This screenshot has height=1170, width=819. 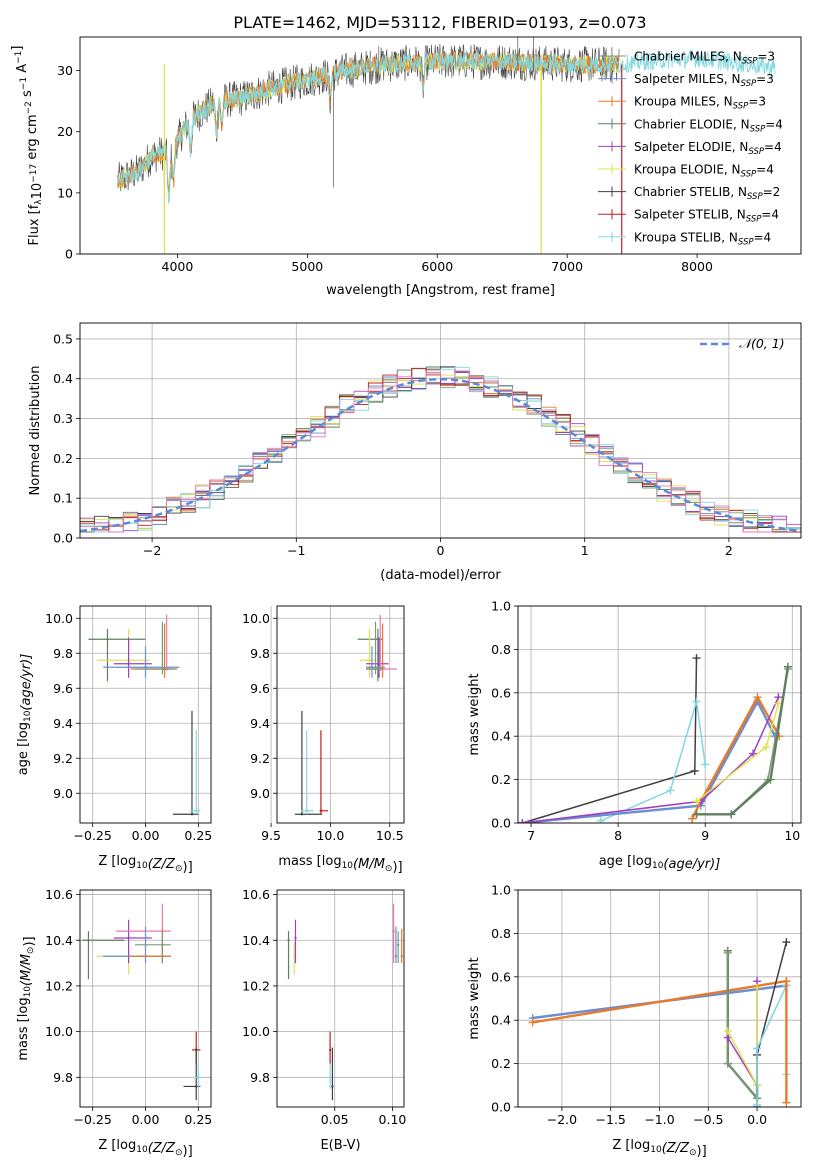 What do you see at coordinates (501, 823) in the screenshot?
I see `y-tick-label: 0.0` at bounding box center [501, 823].